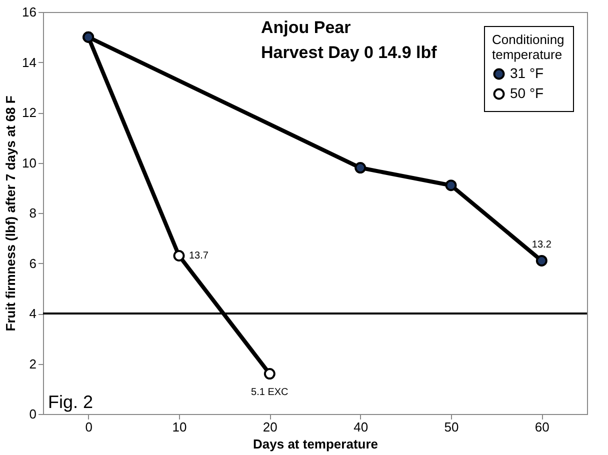 Image resolution: width=608 pixels, height=455 pixels. I want to click on x-tick-label: 60, so click(542, 427).